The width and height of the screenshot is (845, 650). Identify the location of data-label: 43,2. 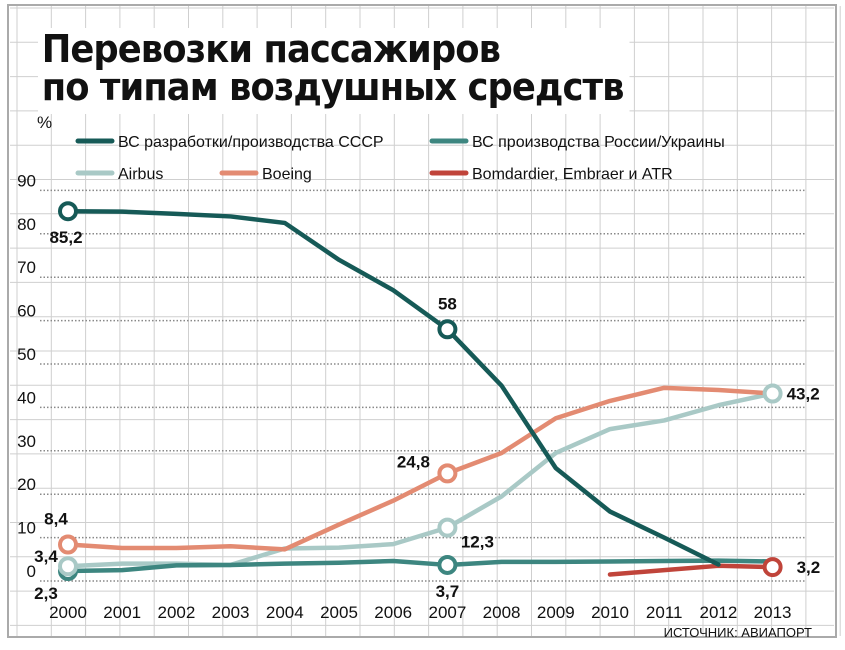
(803, 394).